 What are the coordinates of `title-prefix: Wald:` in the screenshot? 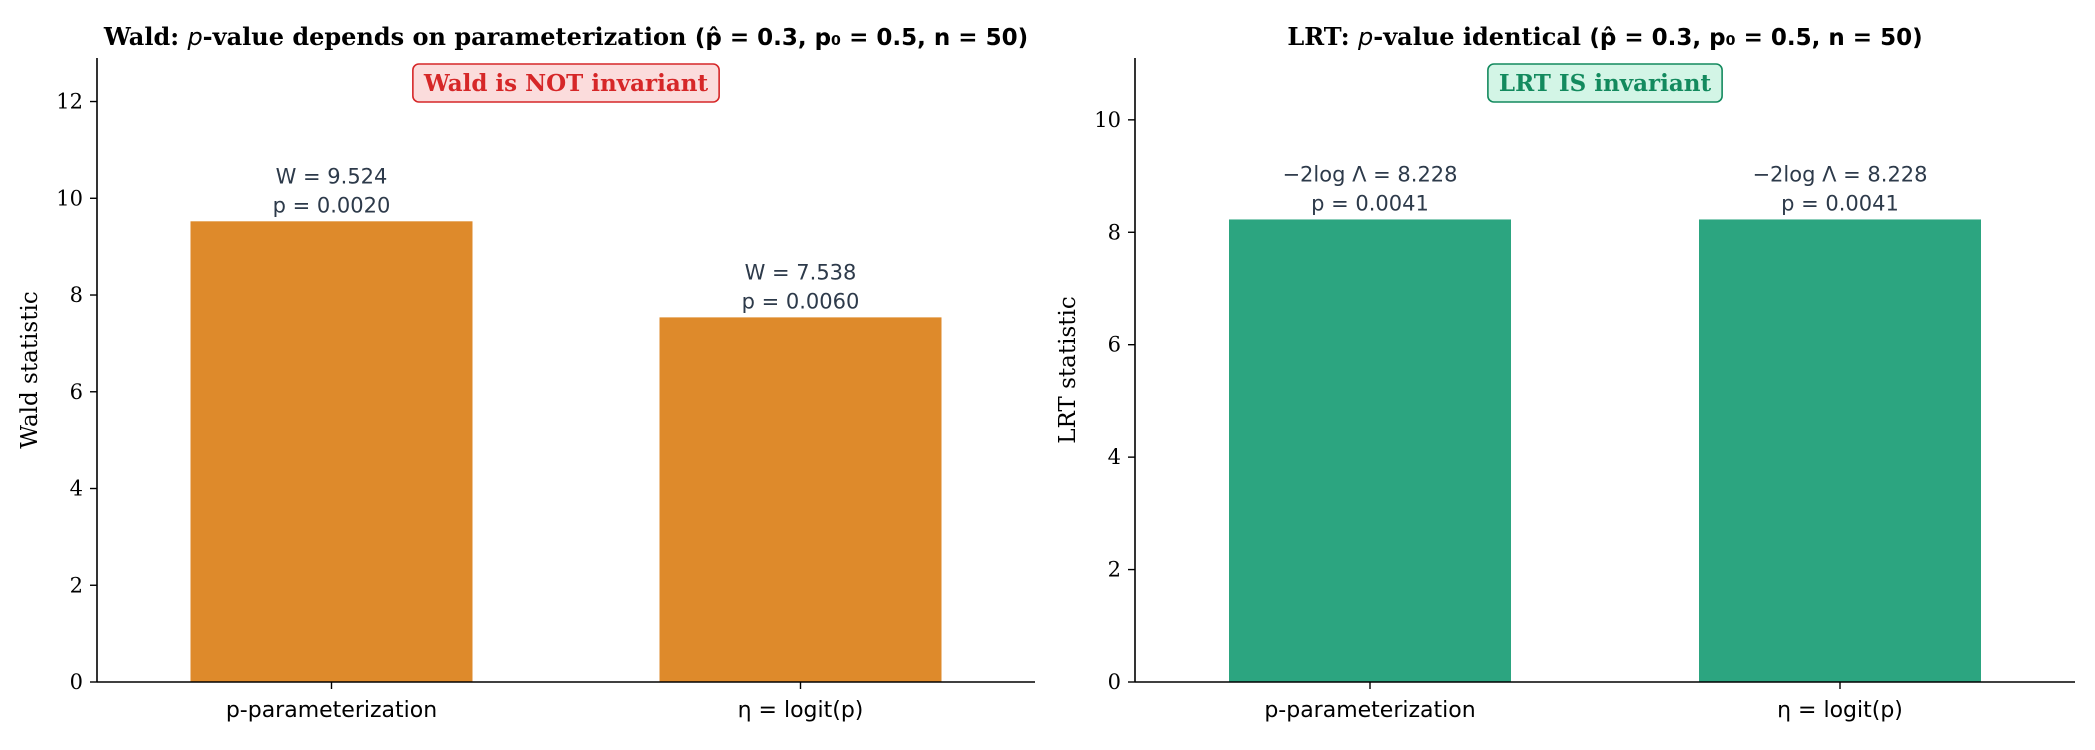 It's located at (145, 36).